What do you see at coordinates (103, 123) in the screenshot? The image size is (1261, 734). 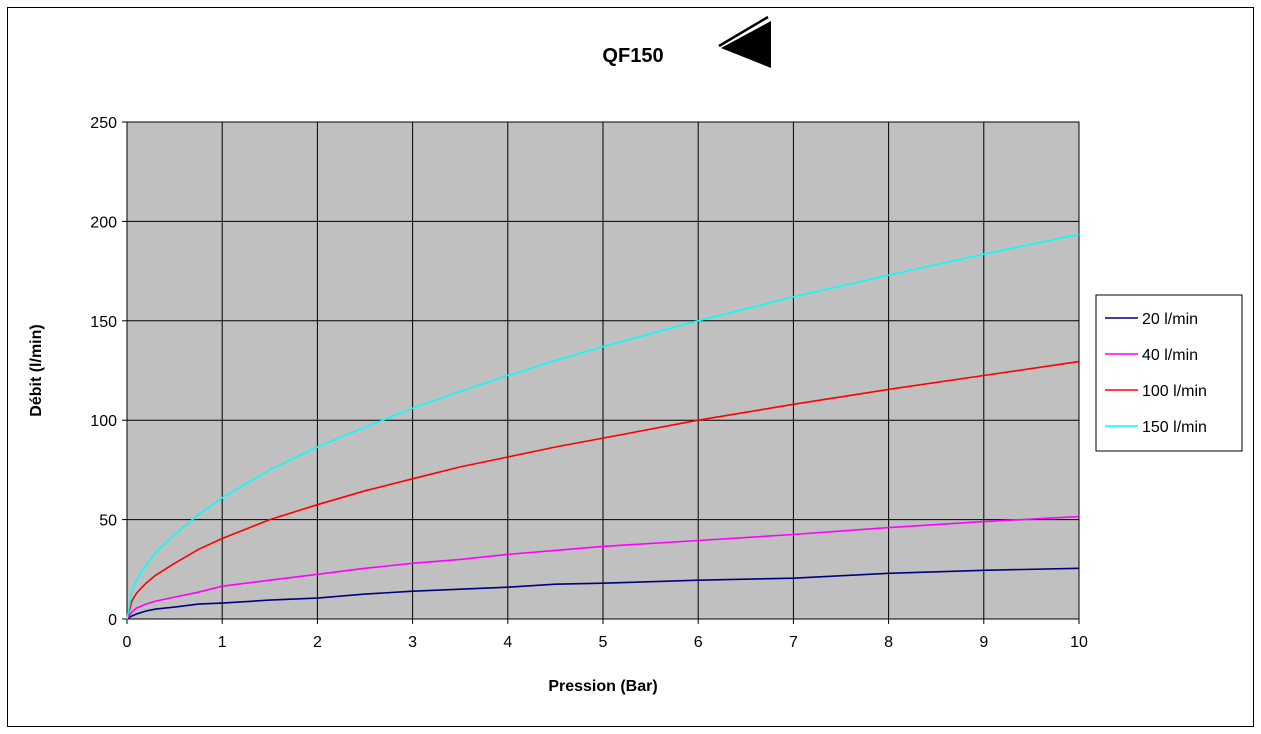 I see `y-tick-label: 250` at bounding box center [103, 123].